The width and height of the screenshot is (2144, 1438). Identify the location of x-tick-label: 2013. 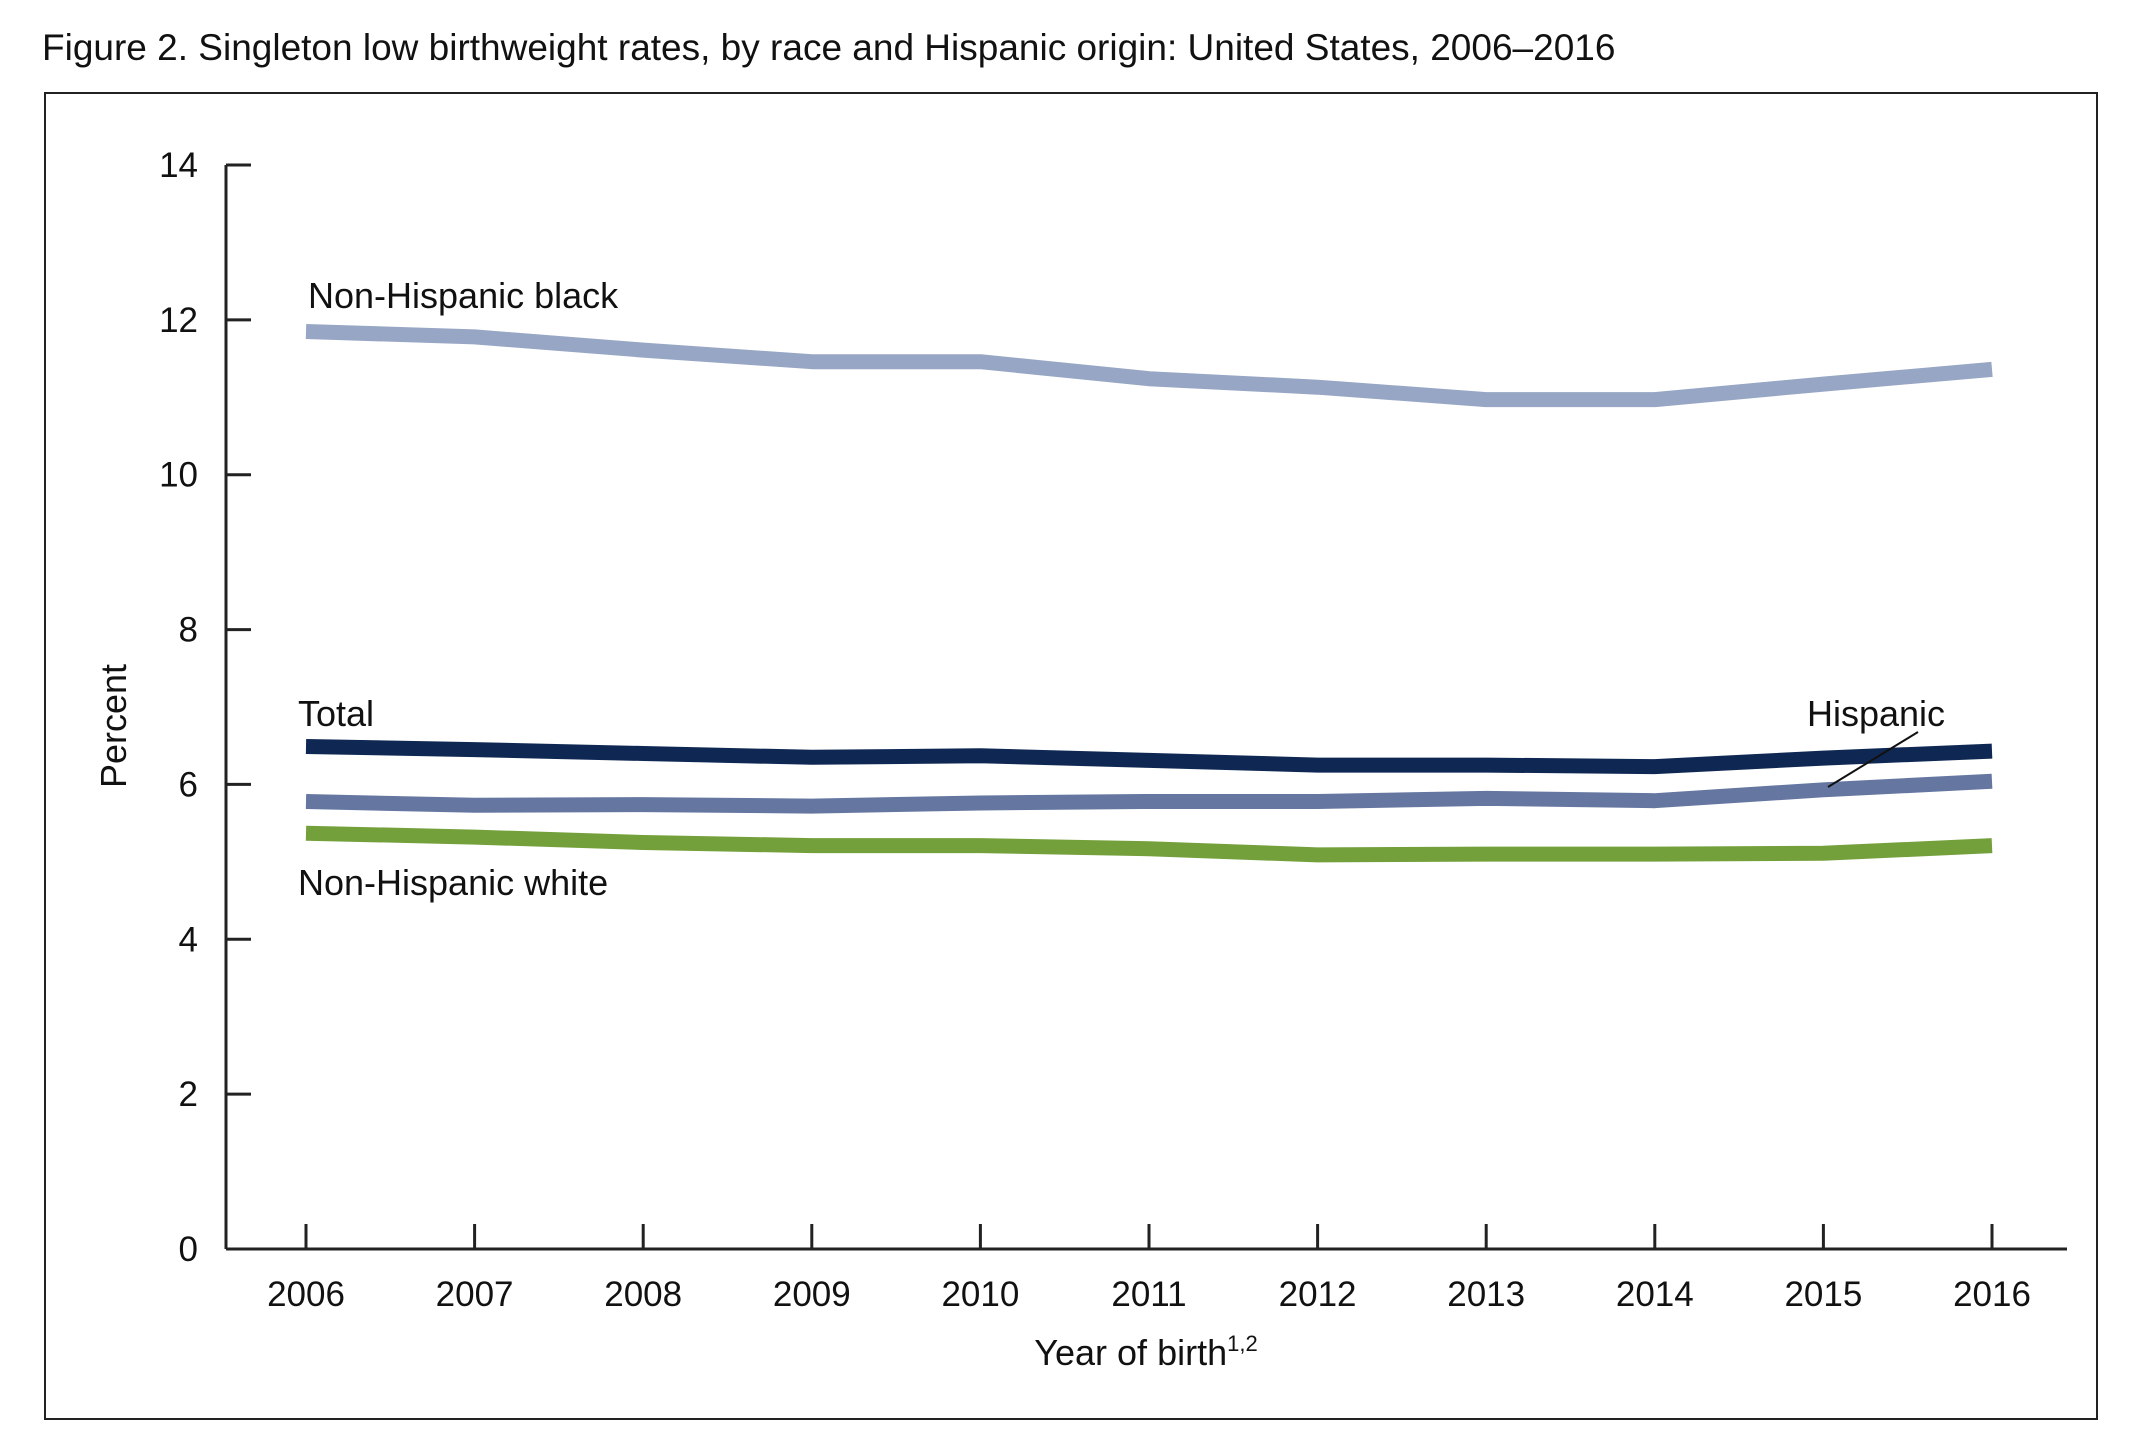
(1486, 1294).